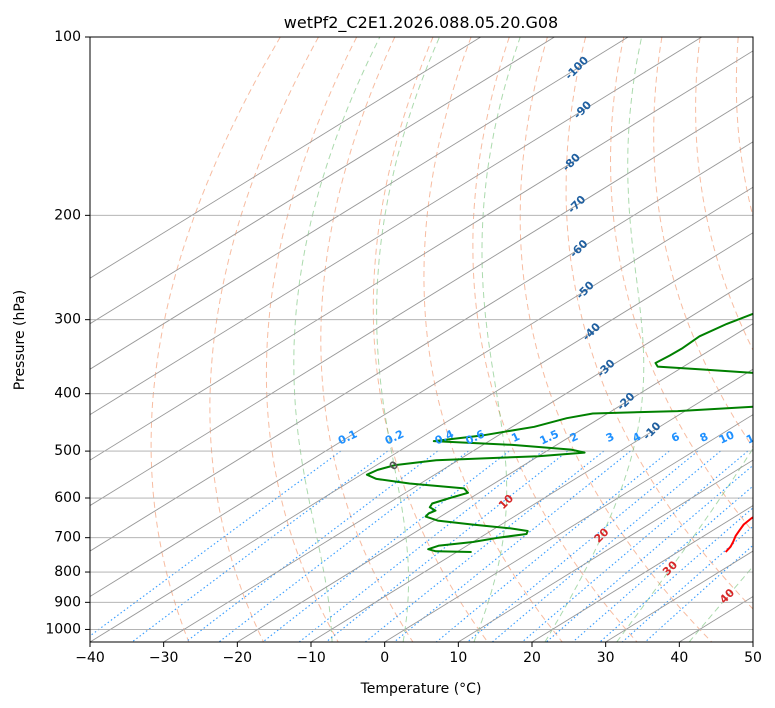 This screenshot has width=775, height=708. What do you see at coordinates (770, 437) in the screenshot?
I see `mixing-ratio-label: 16` at bounding box center [770, 437].